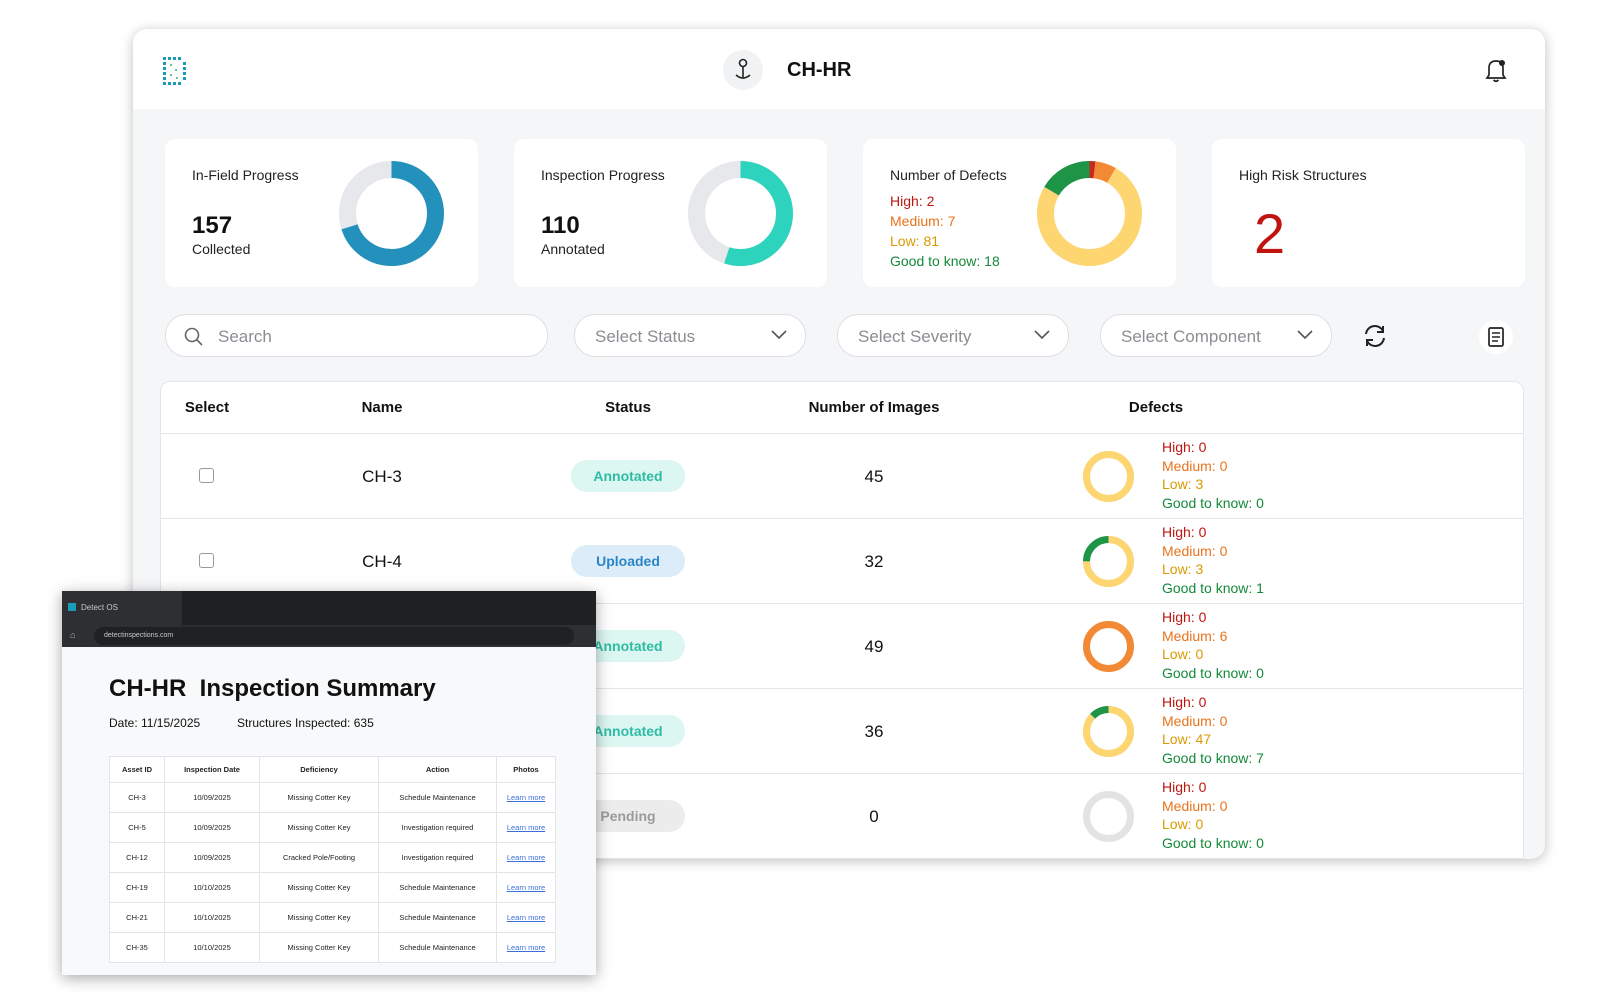 The image size is (1600, 1000). What do you see at coordinates (1270, 233) in the screenshot?
I see `card-value: 2` at bounding box center [1270, 233].